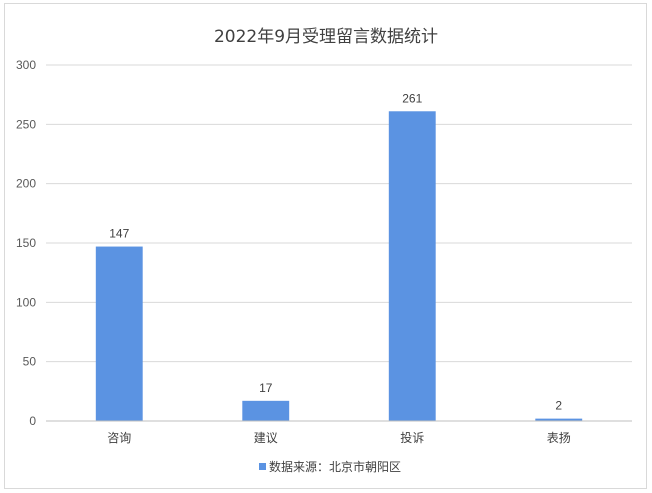 The width and height of the screenshot is (652, 493). What do you see at coordinates (412, 98) in the screenshot?
I see `data-label: 261` at bounding box center [412, 98].